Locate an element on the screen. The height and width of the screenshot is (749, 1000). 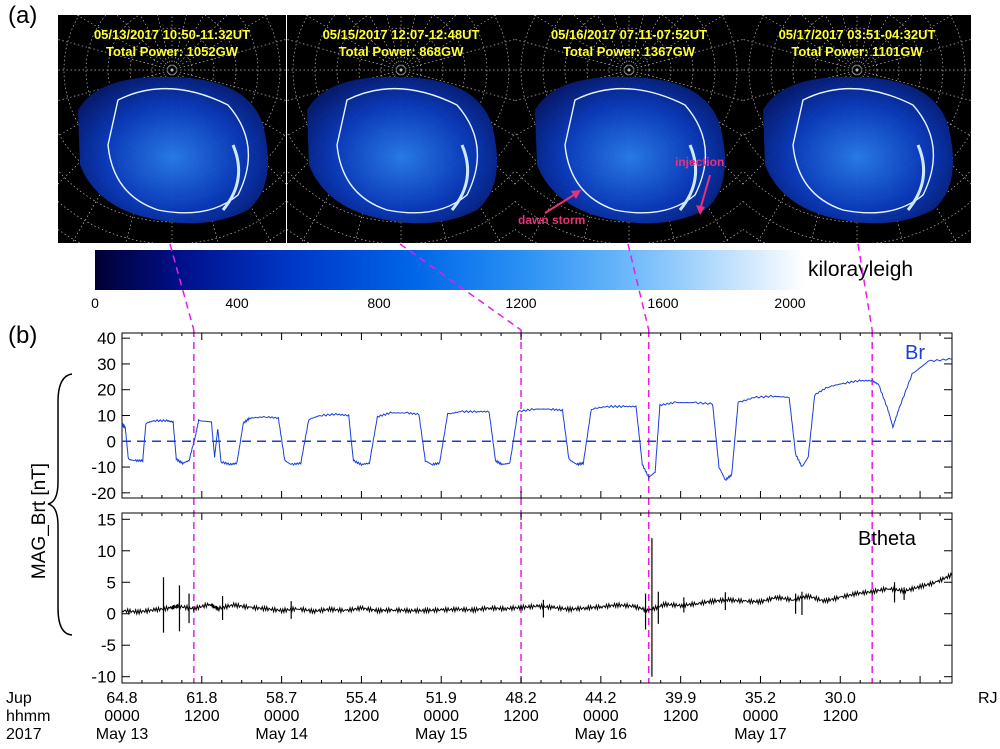
colorbar-unit: kilorayleigh is located at coordinates (861, 269).